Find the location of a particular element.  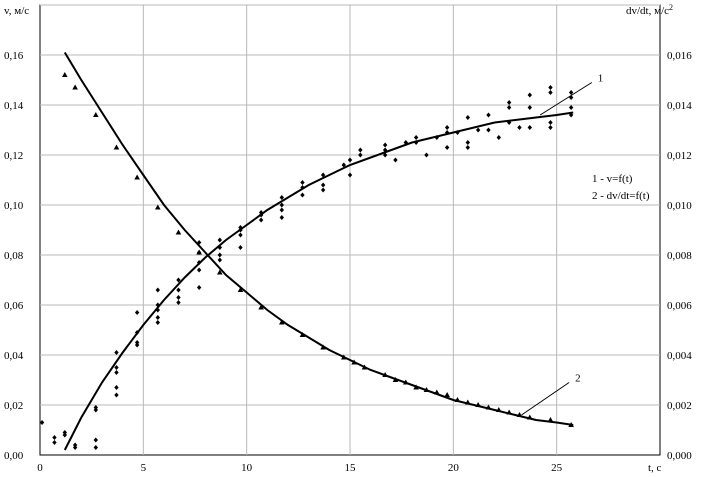

right-tick-label: 0,000 is located at coordinates (679, 456).